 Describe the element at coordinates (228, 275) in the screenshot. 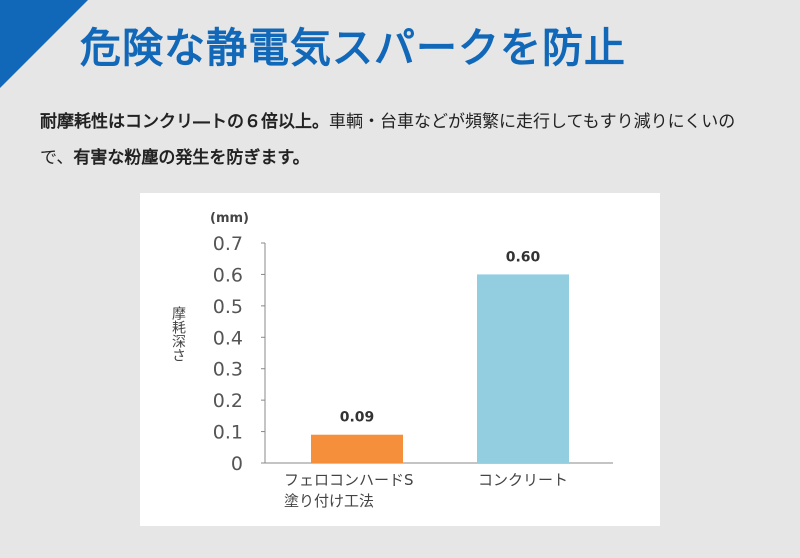

I see `y-tick-label: 0.6` at that location.